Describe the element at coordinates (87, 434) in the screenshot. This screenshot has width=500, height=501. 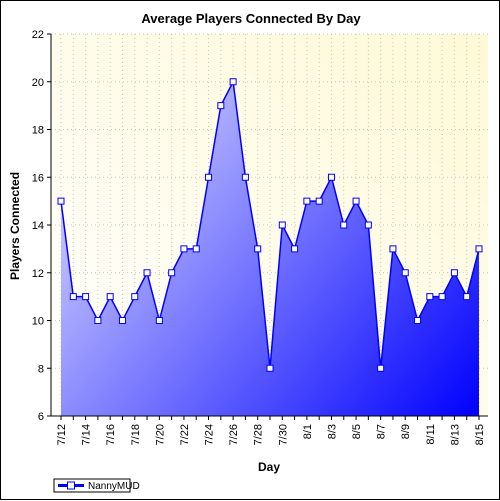
I see `x-tick-label: 7/14` at that location.